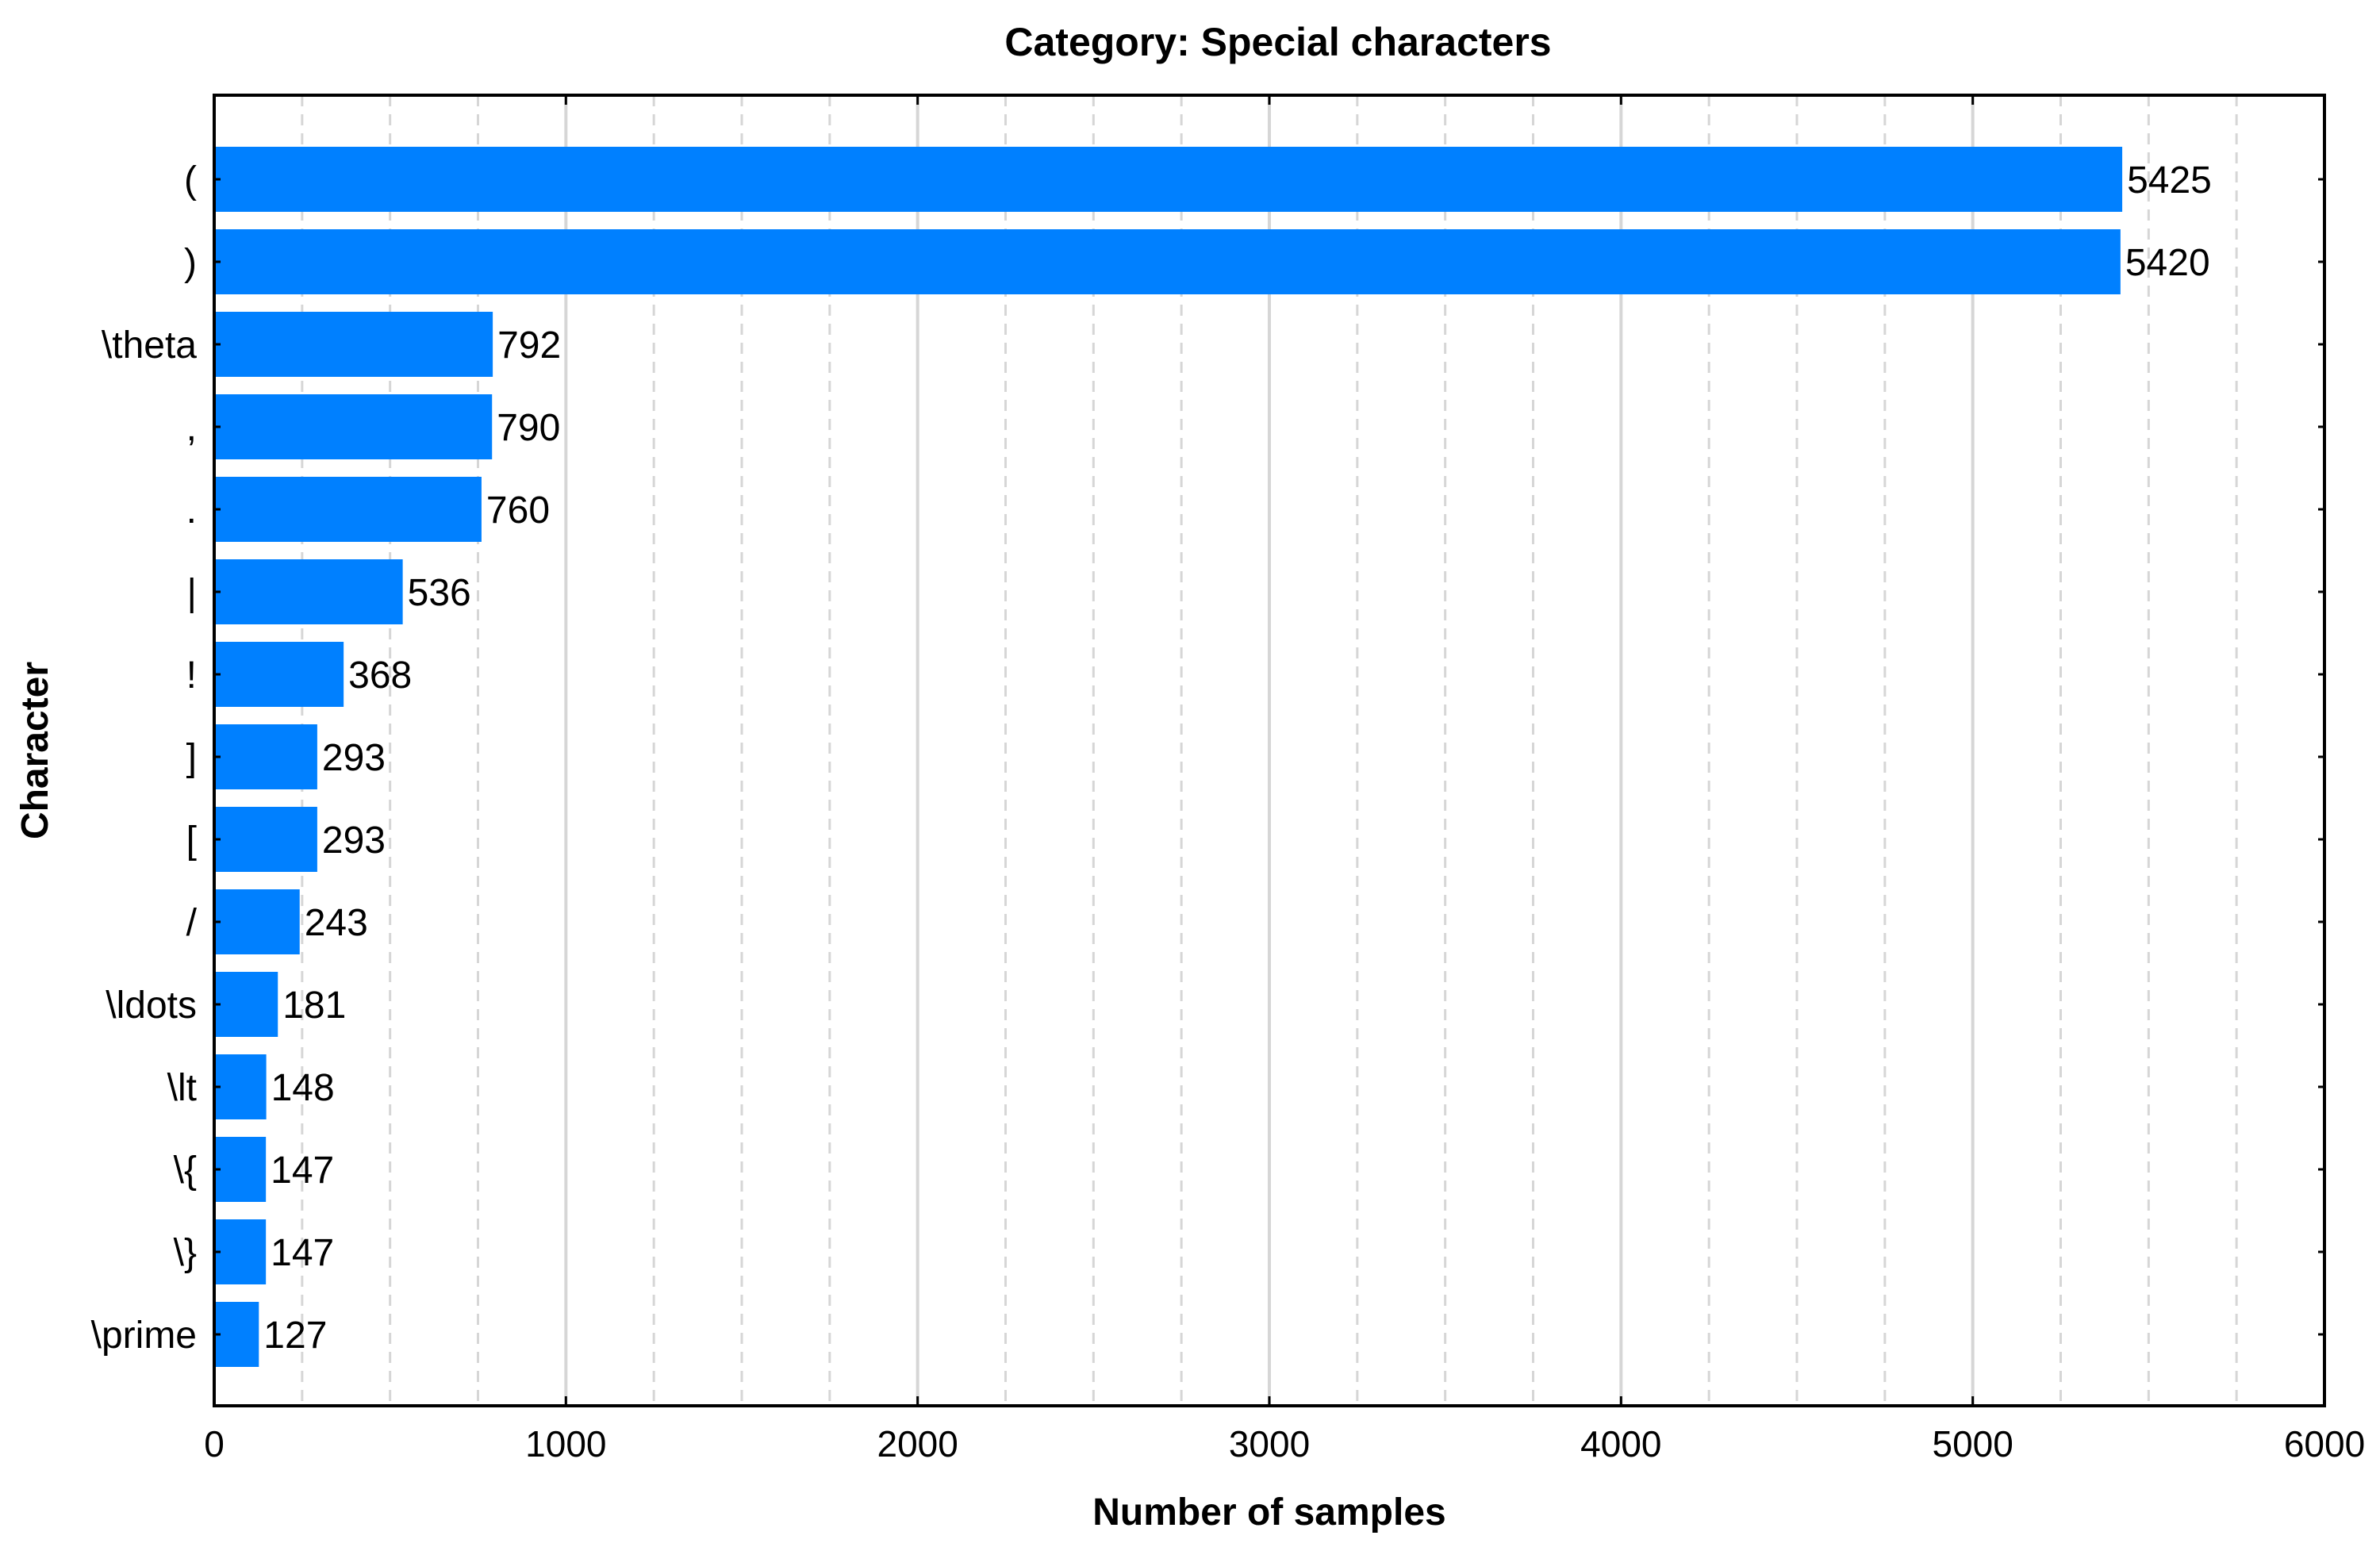  I want to click on bar-value-label: 148, so click(303, 1088).